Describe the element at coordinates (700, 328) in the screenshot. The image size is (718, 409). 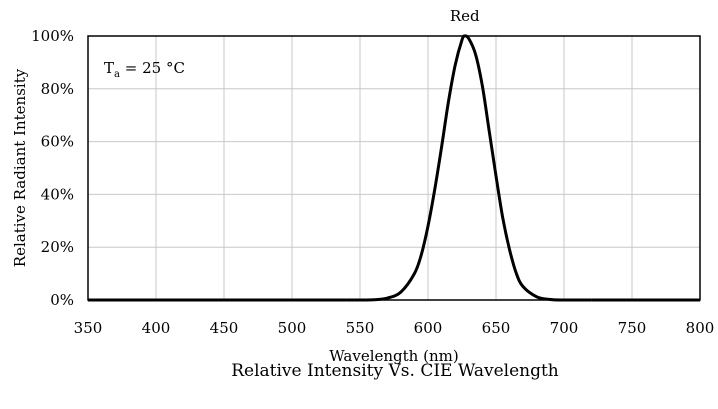
I see `x-tick-label: 800` at that location.